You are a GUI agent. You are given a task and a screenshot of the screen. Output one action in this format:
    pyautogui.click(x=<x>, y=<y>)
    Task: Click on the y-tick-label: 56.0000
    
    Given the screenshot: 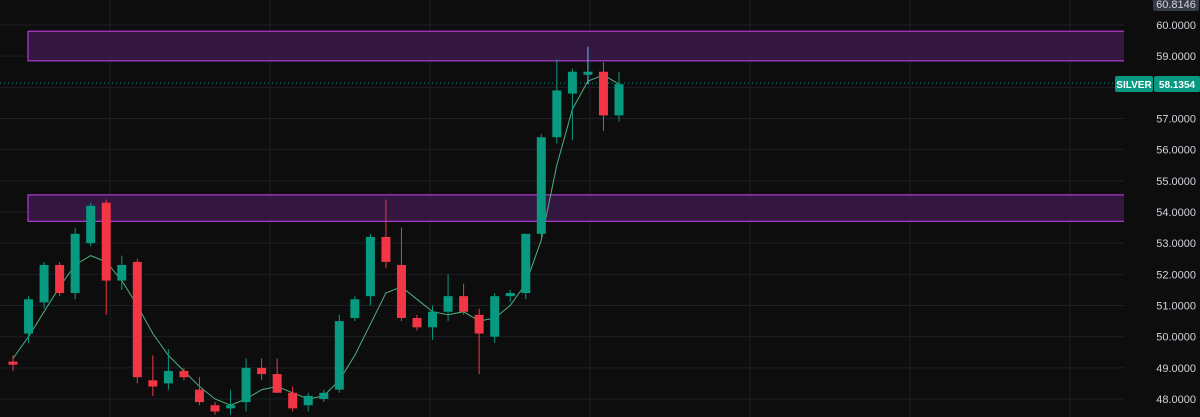 What is the action you would take?
    pyautogui.click(x=1176, y=151)
    